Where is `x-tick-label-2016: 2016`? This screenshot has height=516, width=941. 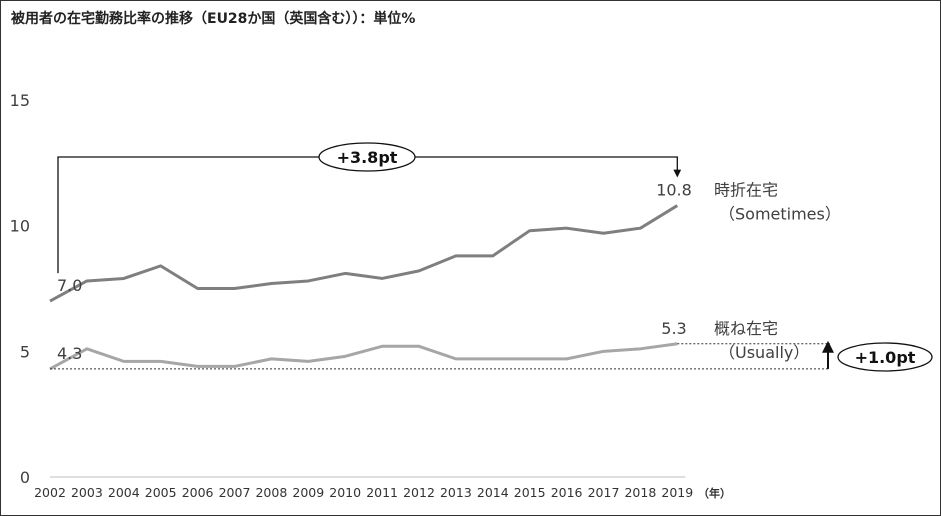
x-tick-label-2016: 2016 is located at coordinates (567, 492).